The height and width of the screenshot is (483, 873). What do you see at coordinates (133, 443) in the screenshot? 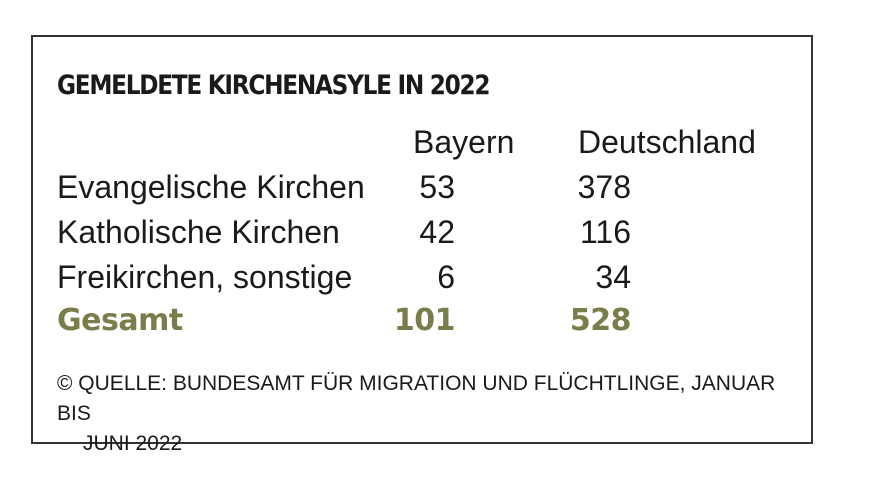
I see `source-line-2: JUNI 2022` at bounding box center [133, 443].